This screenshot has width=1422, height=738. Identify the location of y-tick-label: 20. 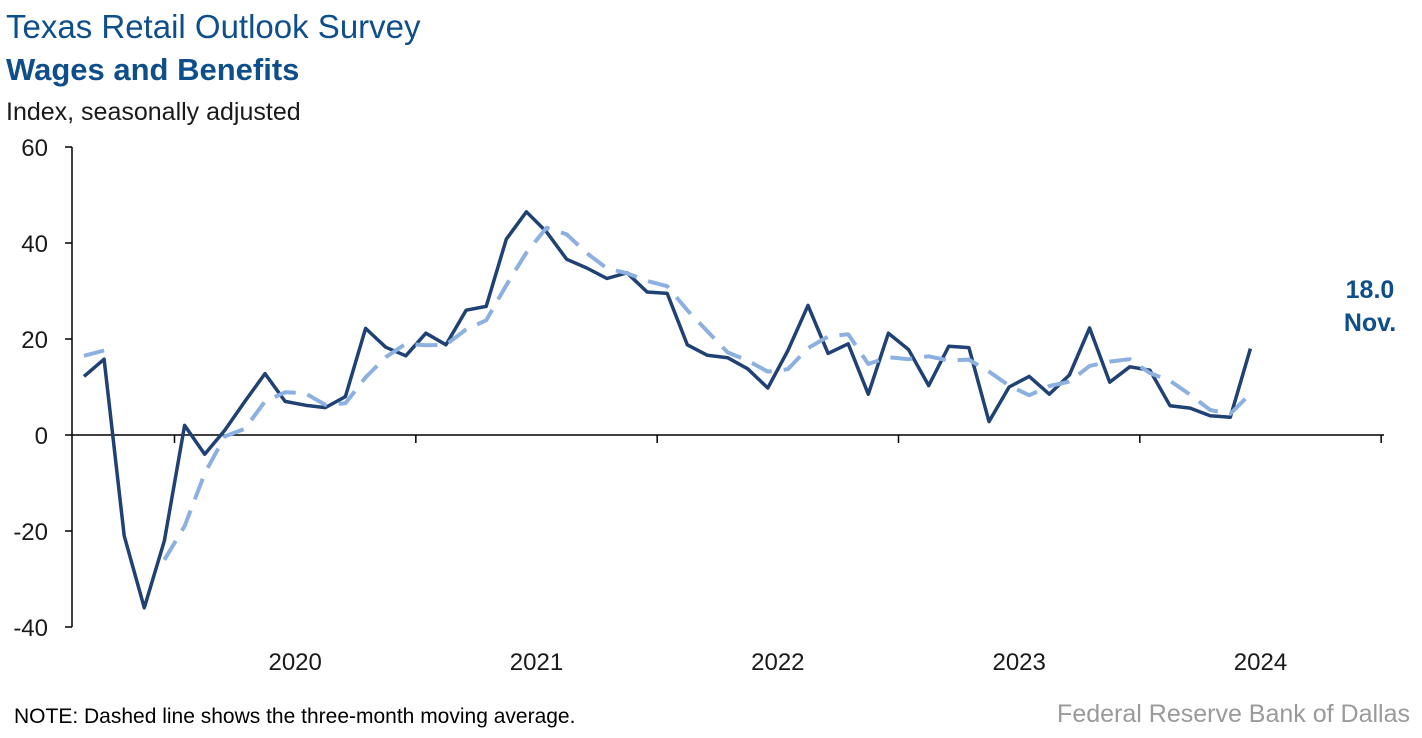
(34, 340).